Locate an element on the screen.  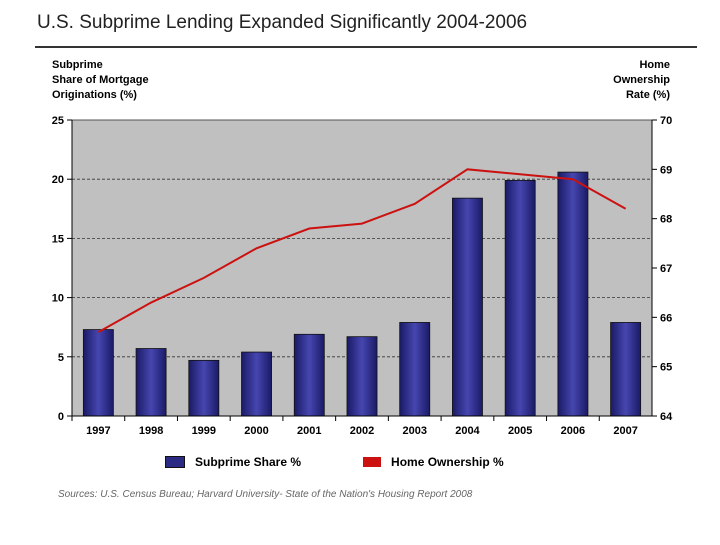
x-tick-label: 1997 is located at coordinates (98, 431).